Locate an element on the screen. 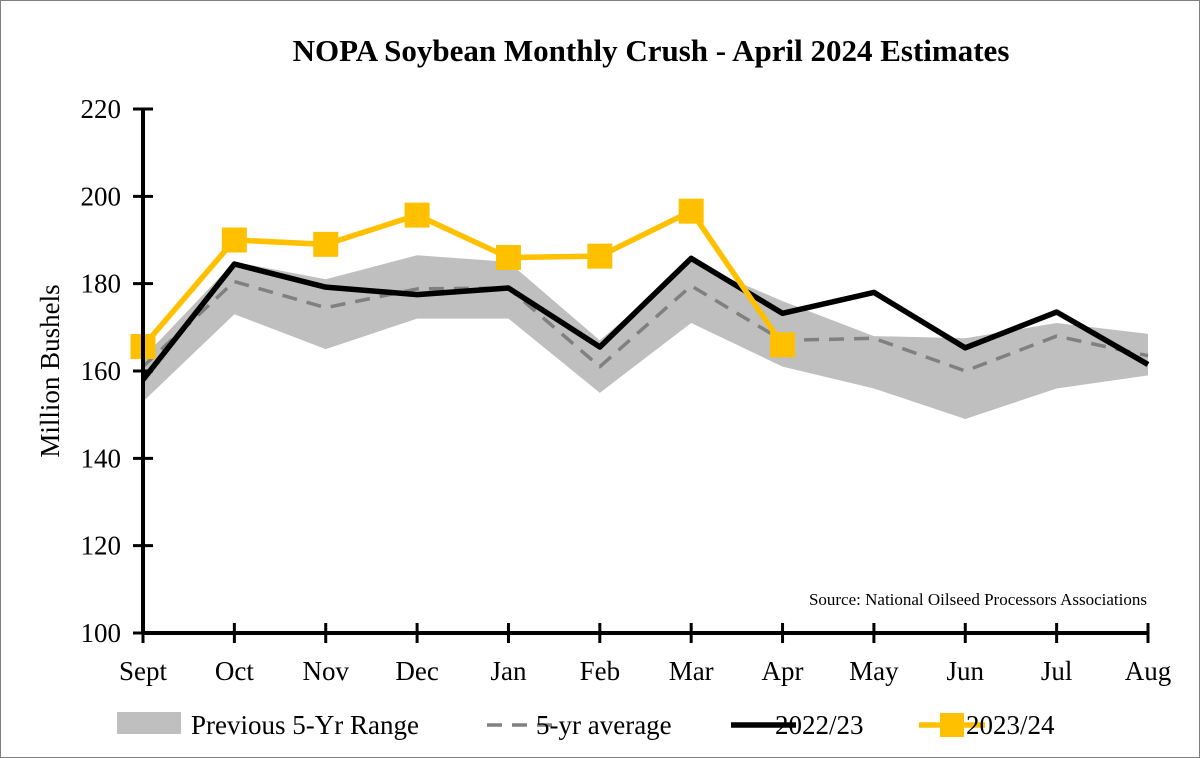 This screenshot has width=1200, height=758. x-tick-label: Feb is located at coordinates (600, 671).